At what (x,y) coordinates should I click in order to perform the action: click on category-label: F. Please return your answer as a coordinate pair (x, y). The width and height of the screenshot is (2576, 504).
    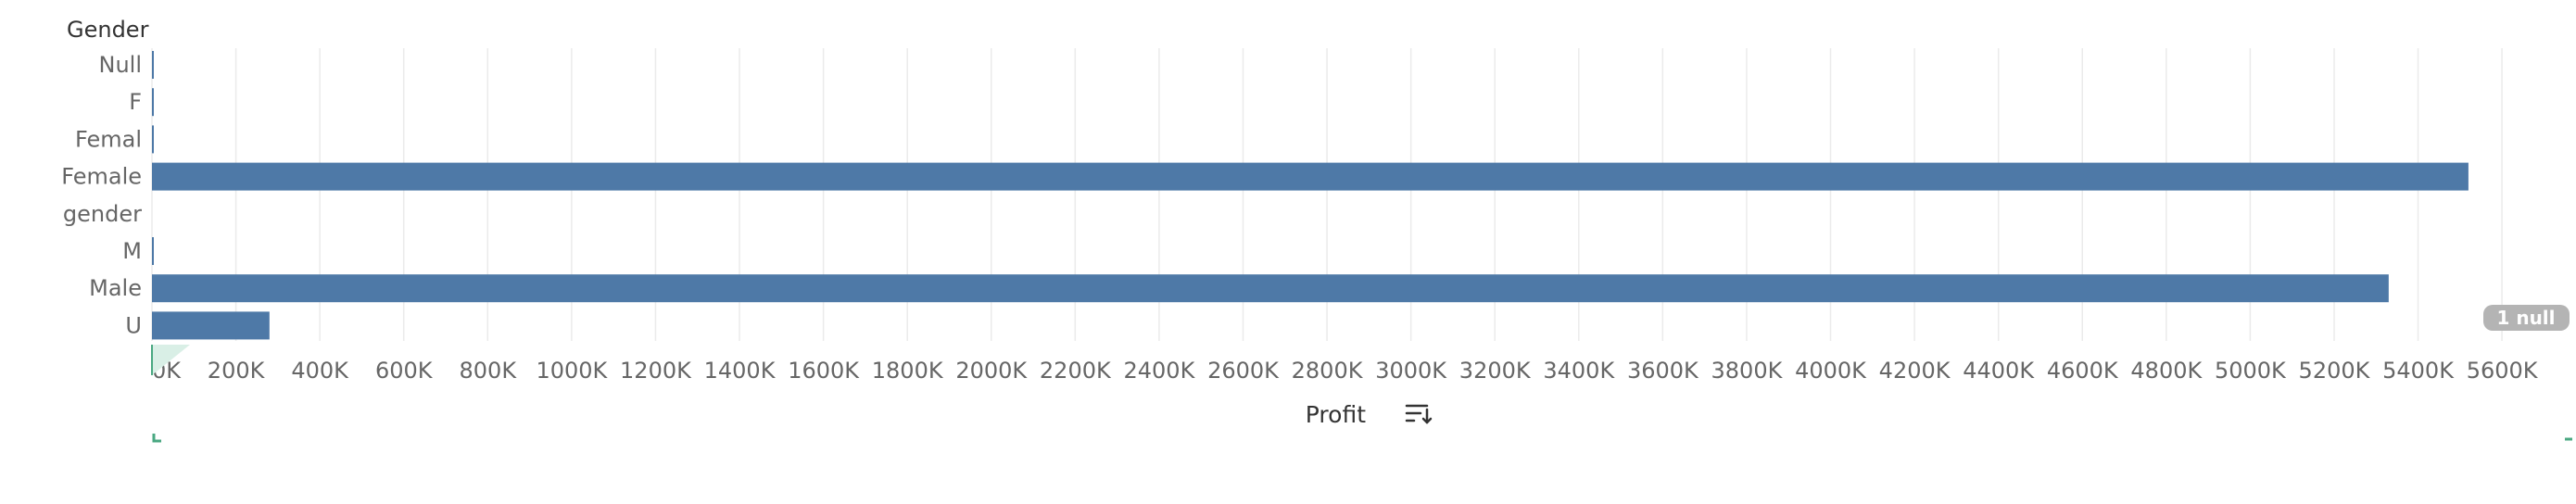
    Looking at the image, I should click on (135, 102).